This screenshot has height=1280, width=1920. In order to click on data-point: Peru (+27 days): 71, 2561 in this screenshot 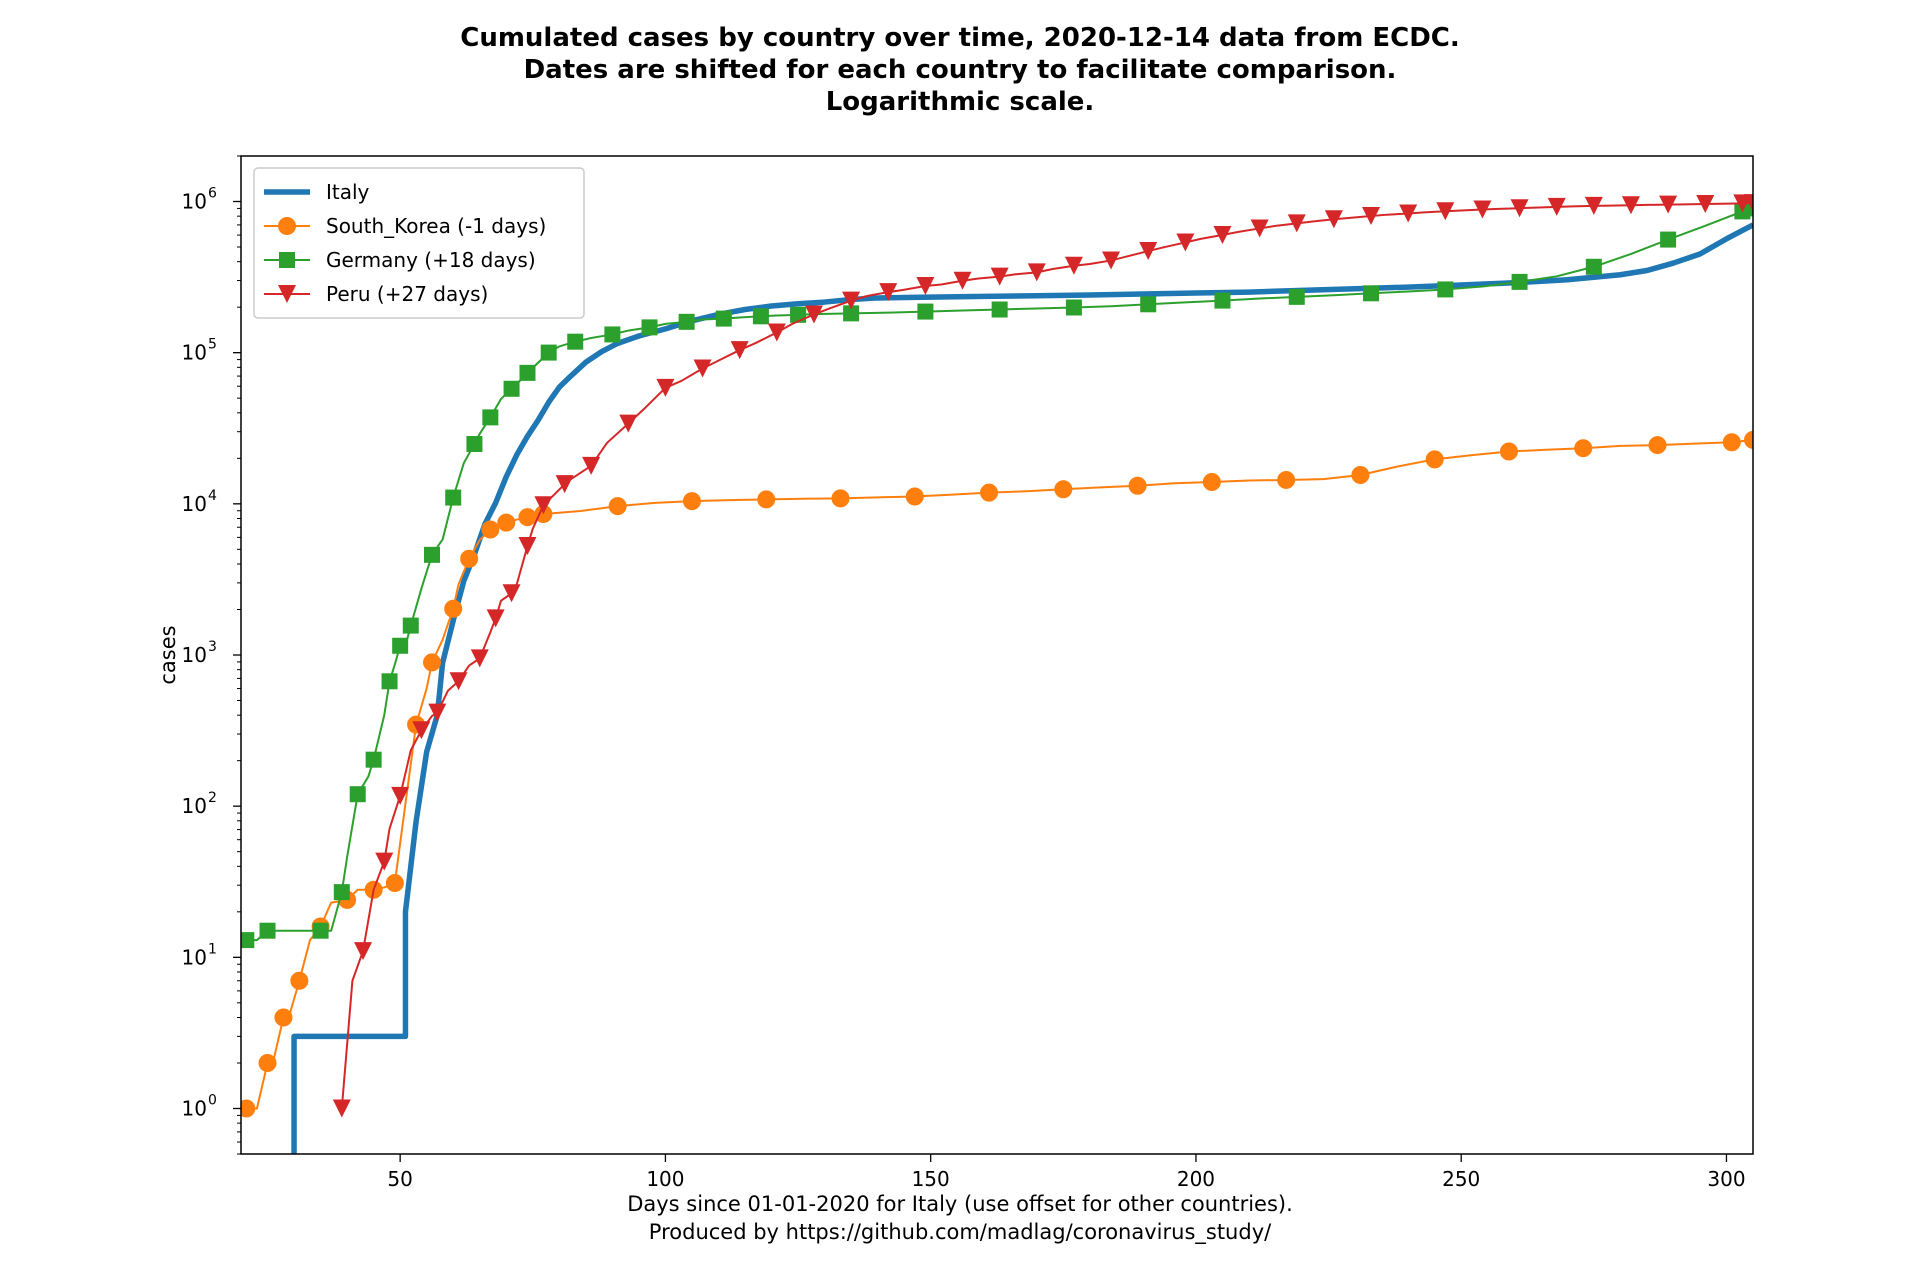, I will do `click(511, 593)`.